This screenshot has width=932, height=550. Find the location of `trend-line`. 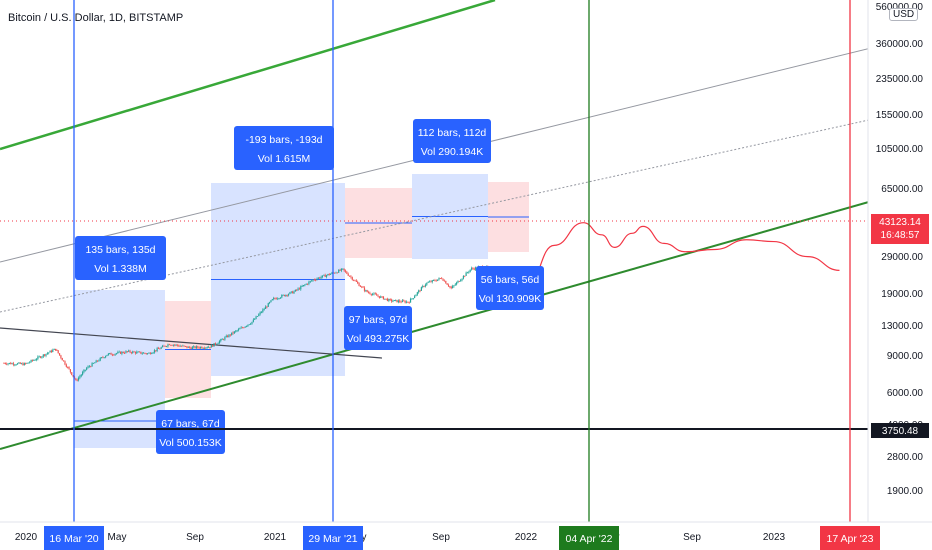

trend-line is located at coordinates (191, 343).